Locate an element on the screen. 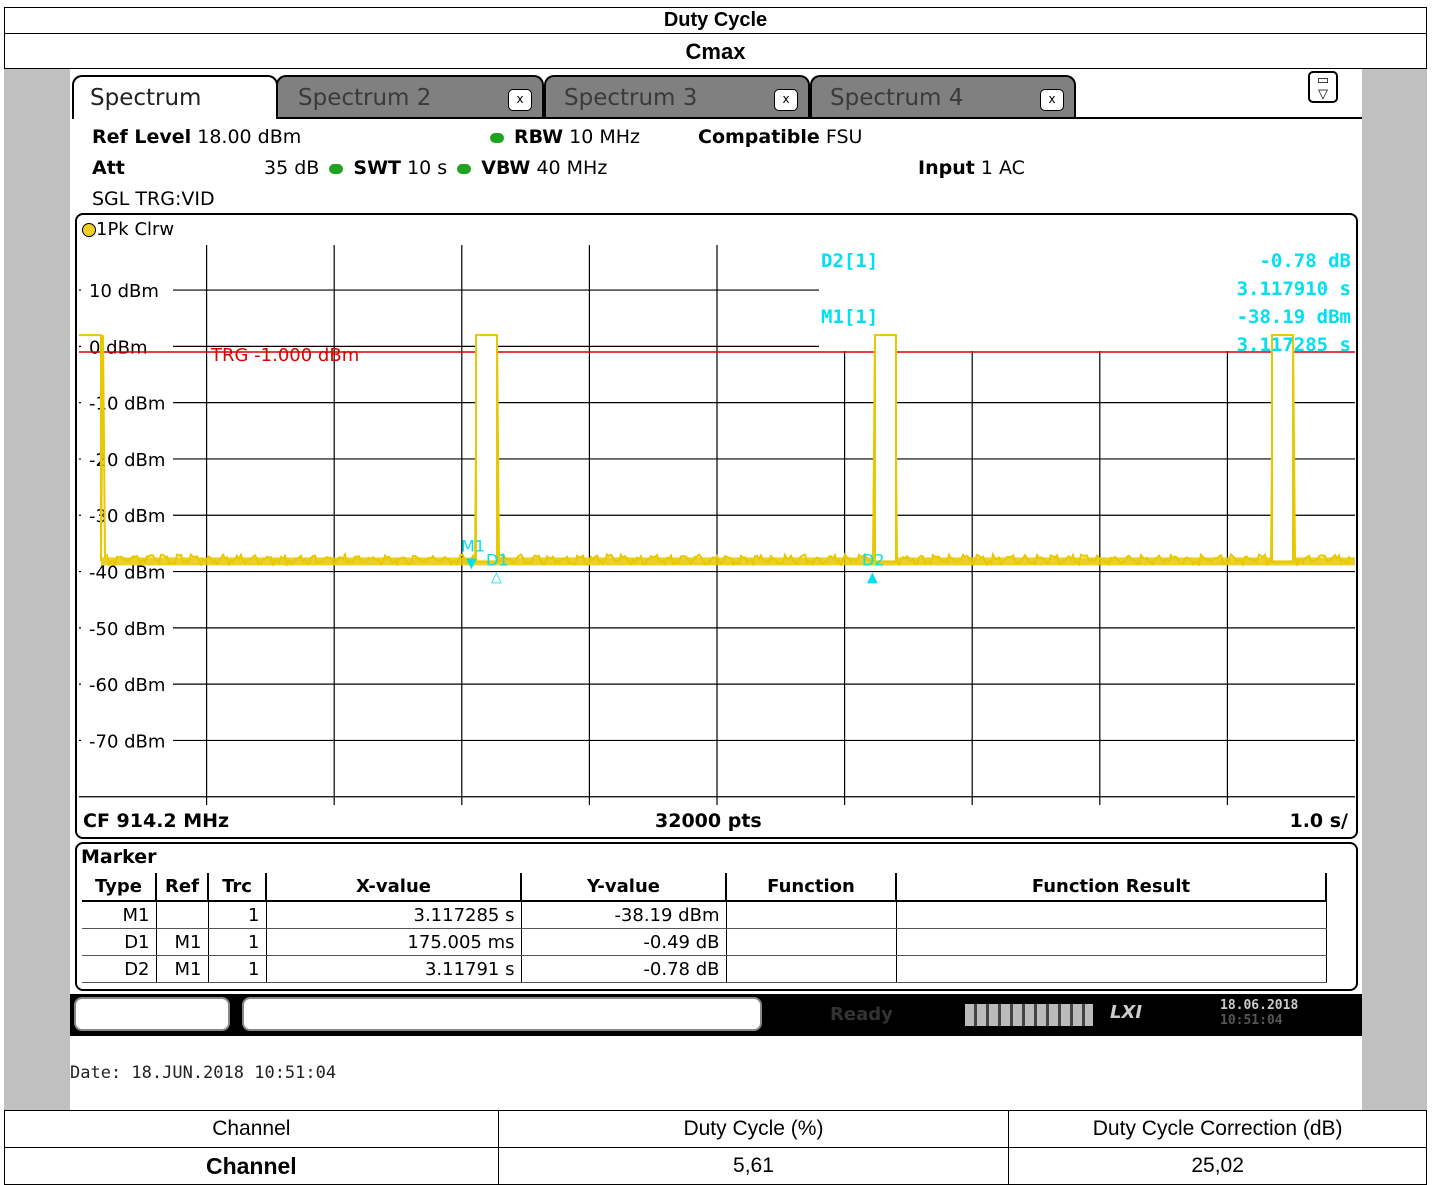 The height and width of the screenshot is (1185, 1435). points: 32000 pts is located at coordinates (708, 821).